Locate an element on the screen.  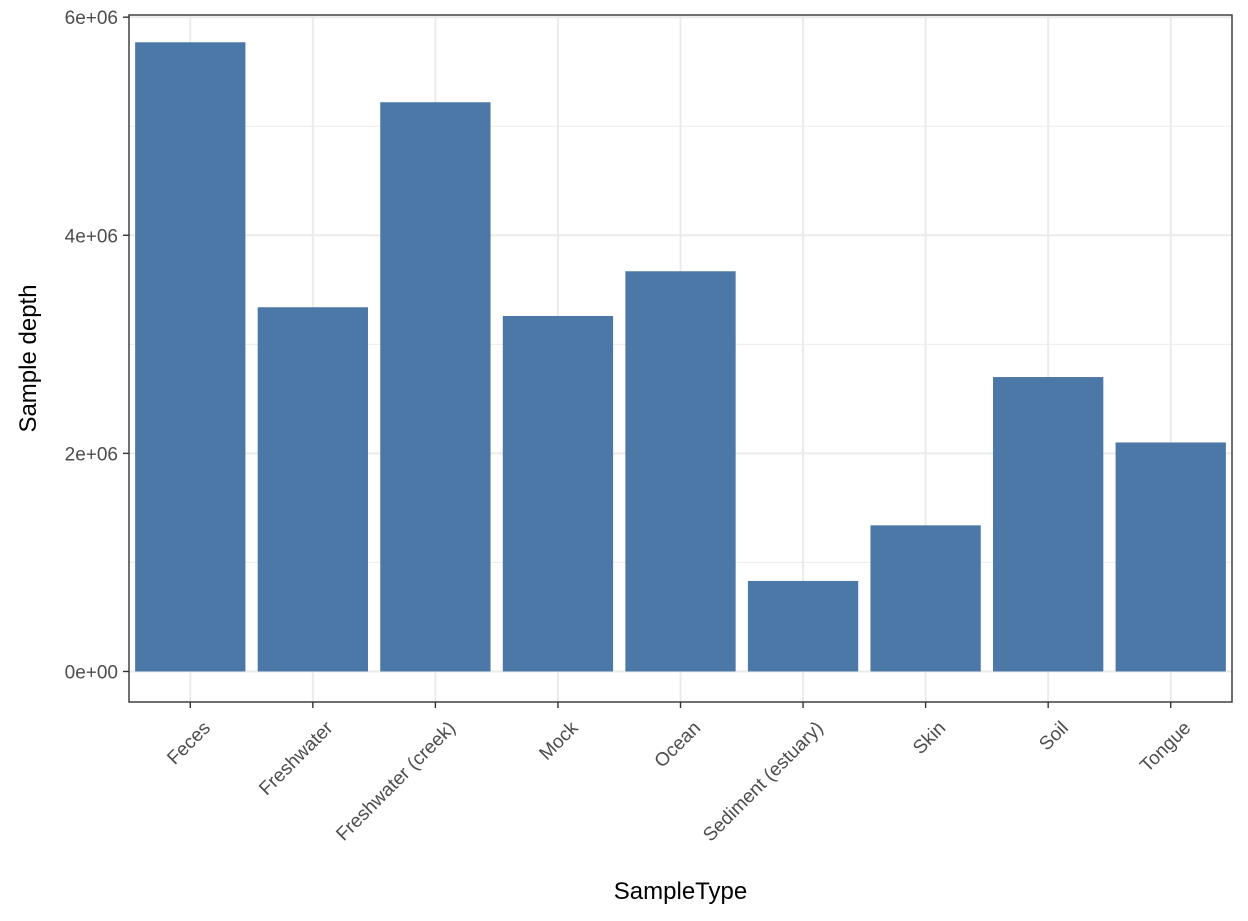
x-tick-label-8: Tongue is located at coordinates (1165, 747).